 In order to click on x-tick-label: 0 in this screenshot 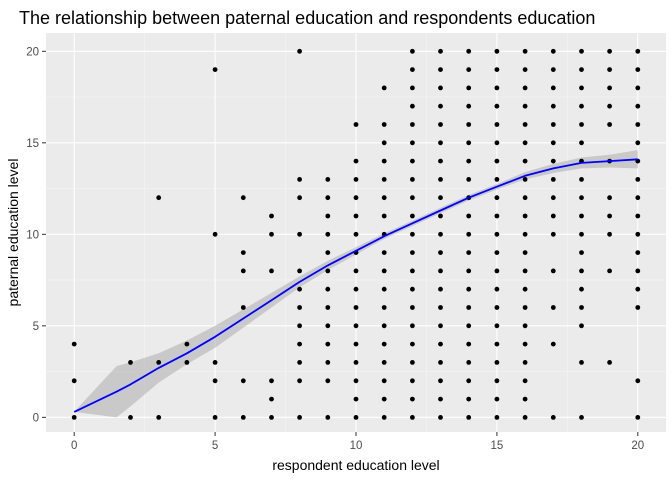, I will do `click(74, 446)`.